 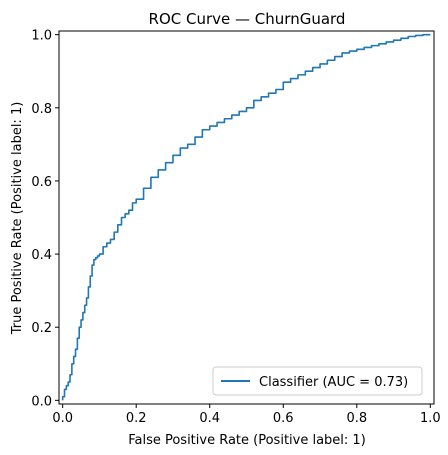 I want to click on y-tick-label: 0.2, so click(x=41, y=328).